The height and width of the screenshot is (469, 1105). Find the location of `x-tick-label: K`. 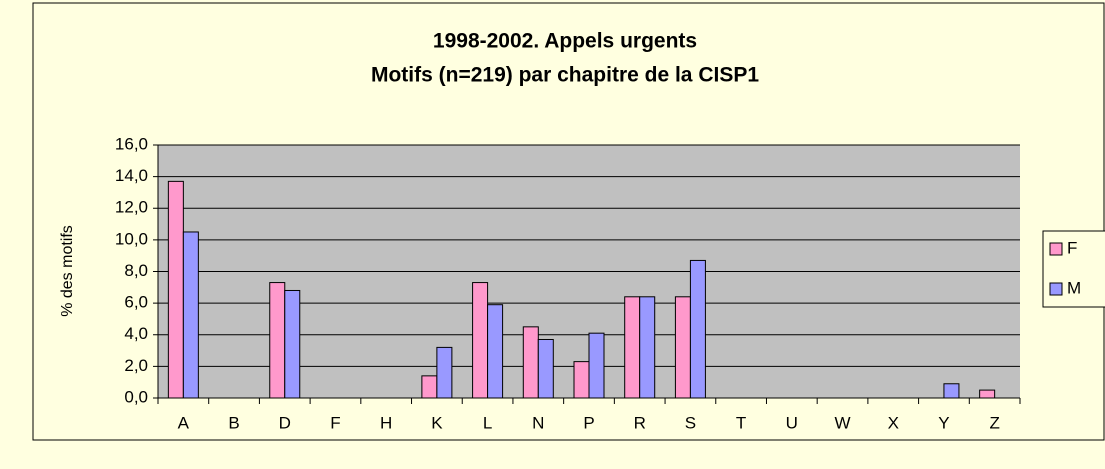

x-tick-label: K is located at coordinates (437, 422).